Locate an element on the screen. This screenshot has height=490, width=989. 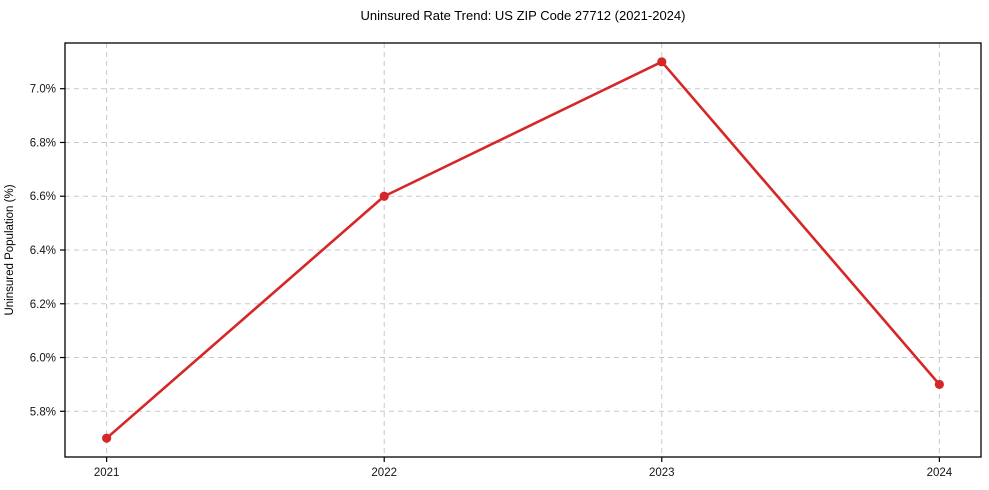
x-tick-label: 2024 is located at coordinates (940, 473).